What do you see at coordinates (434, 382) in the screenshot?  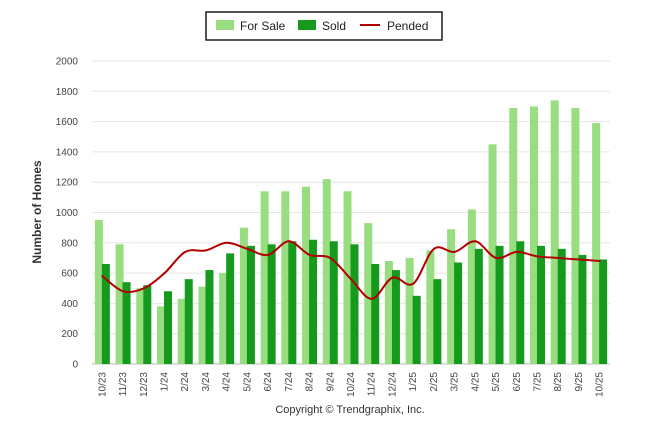 I see `x-tick-label: 2/25` at bounding box center [434, 382].